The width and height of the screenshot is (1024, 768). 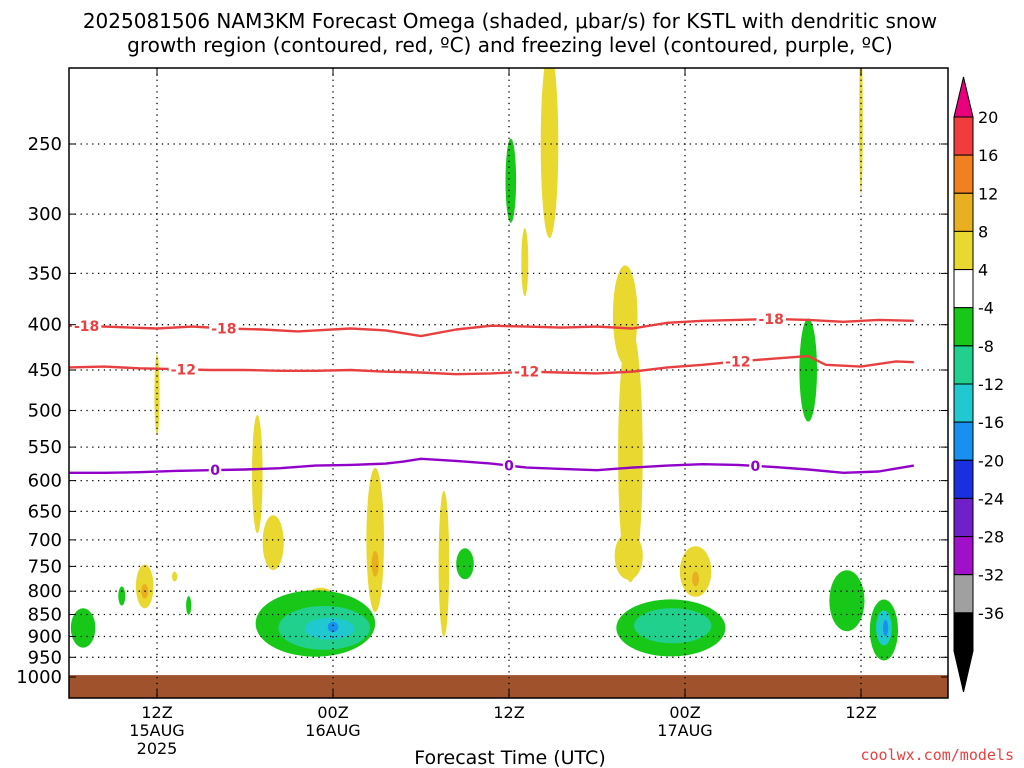 What do you see at coordinates (963, 671) in the screenshot?
I see `colorbar-bottom-triangle` at bounding box center [963, 671].